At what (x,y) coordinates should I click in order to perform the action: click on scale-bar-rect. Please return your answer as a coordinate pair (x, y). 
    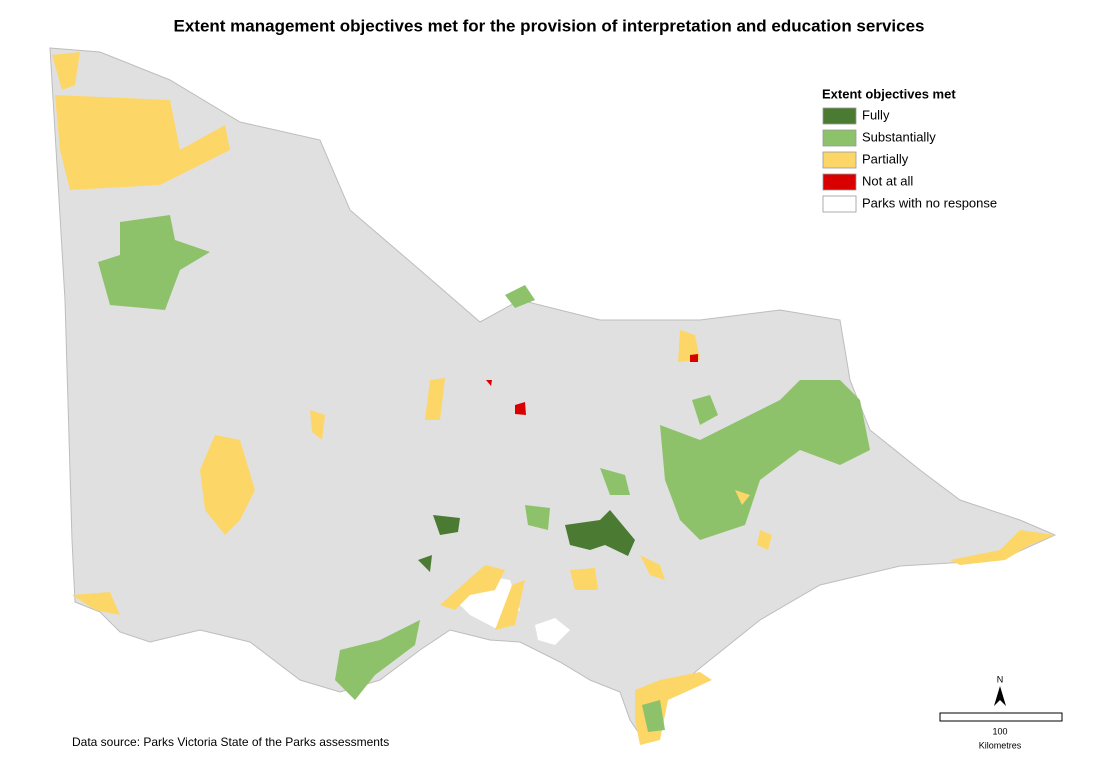
    Looking at the image, I should click on (1001, 717).